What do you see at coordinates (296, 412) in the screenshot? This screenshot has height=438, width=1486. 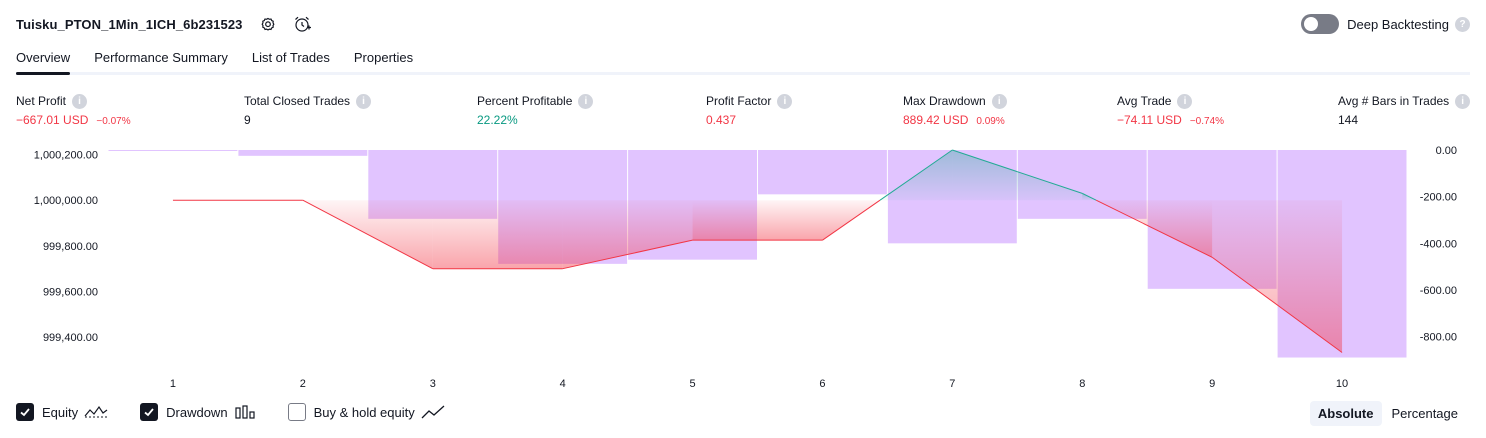 I see `buy-hold-checkbox` at bounding box center [296, 412].